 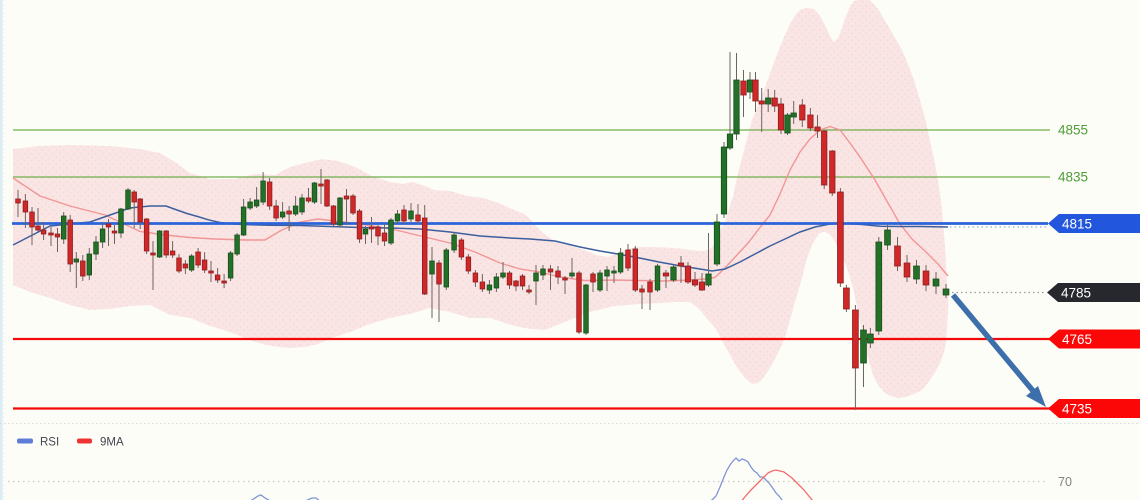 What do you see at coordinates (1065, 482) in the screenshot?
I see `svg-text: 70` at bounding box center [1065, 482].